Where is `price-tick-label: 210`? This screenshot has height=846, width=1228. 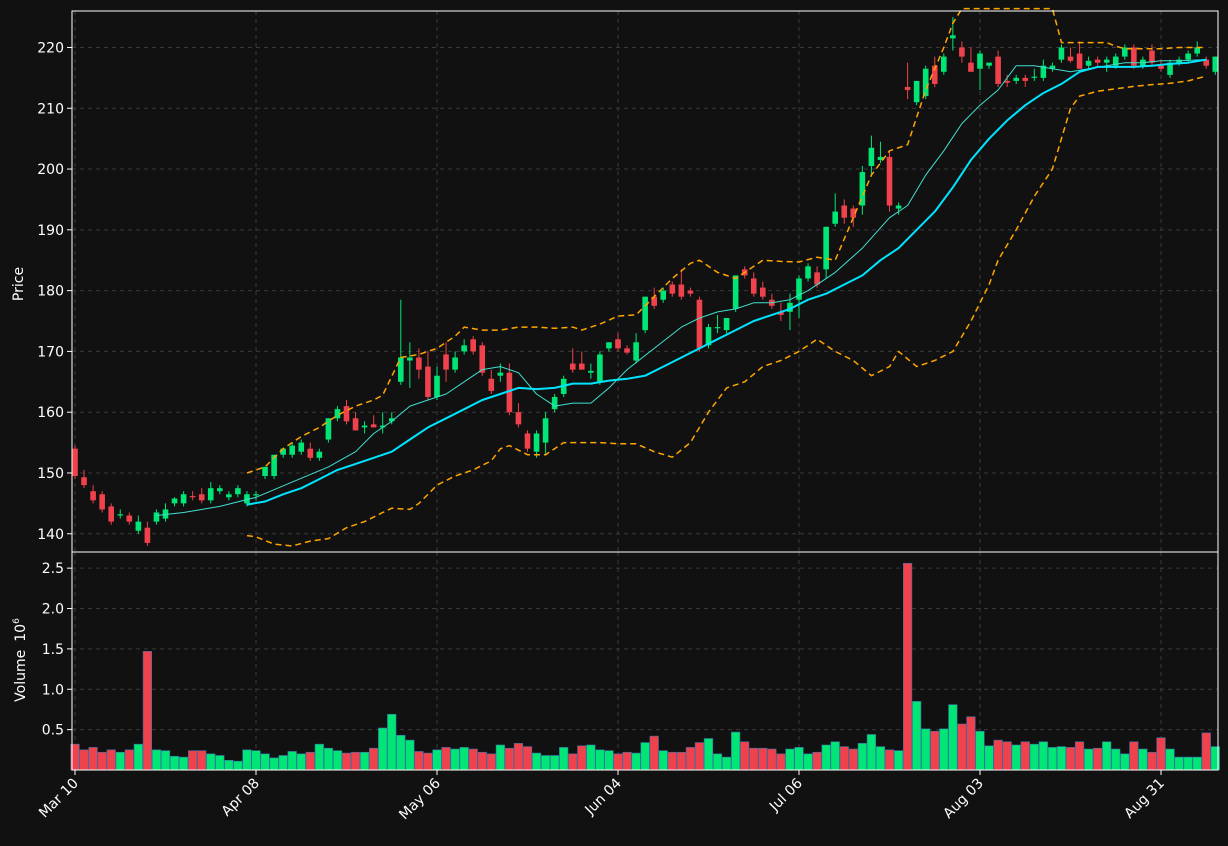
price-tick-label: 210 is located at coordinates (50, 109).